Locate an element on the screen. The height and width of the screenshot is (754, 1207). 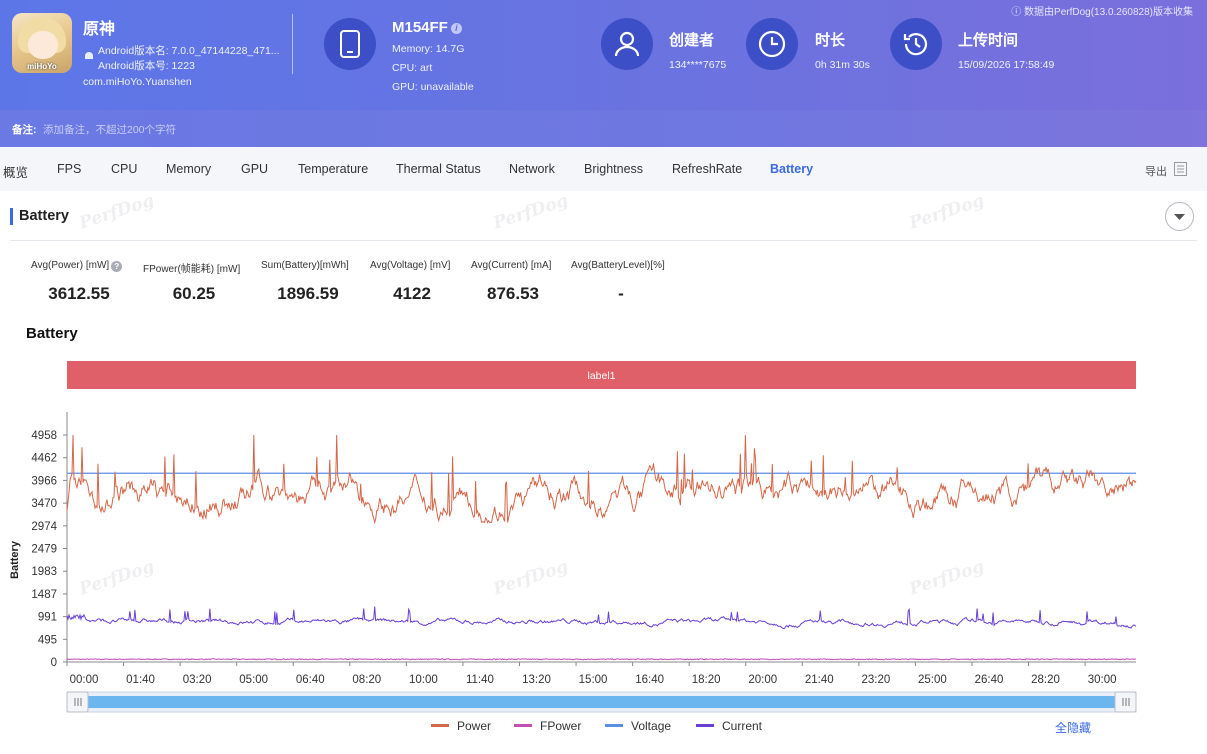
tab-refreshrate: RefreshRate is located at coordinates (707, 169).